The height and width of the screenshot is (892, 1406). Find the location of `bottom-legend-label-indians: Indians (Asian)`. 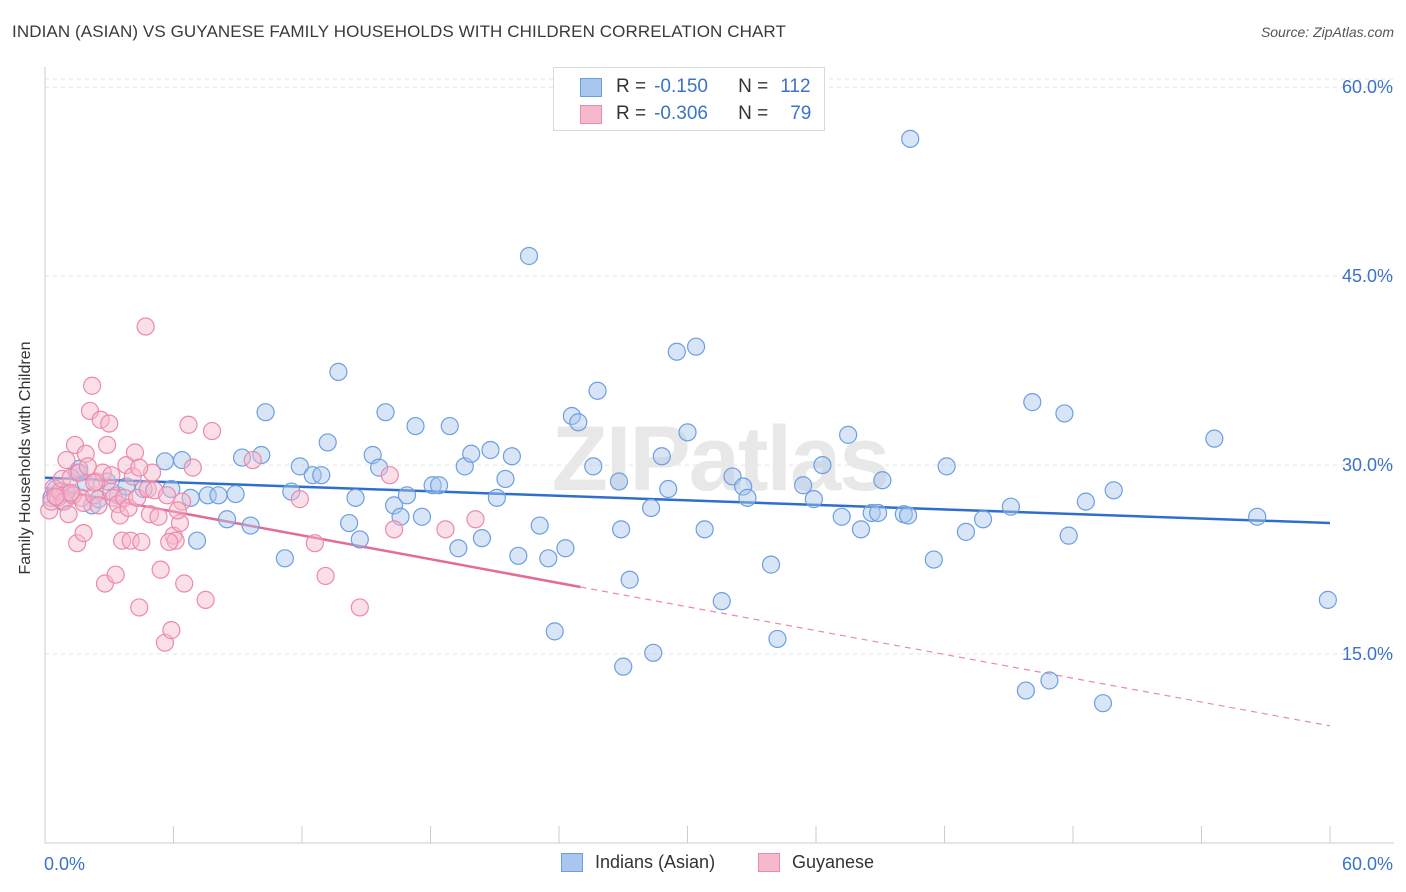

bottom-legend-label-indians: Indians (Asian) is located at coordinates (655, 862).